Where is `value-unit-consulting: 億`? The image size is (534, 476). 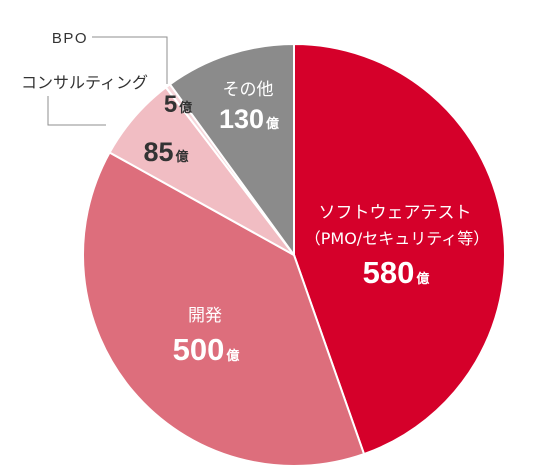
value-unit-consulting: 億 is located at coordinates (182, 157).